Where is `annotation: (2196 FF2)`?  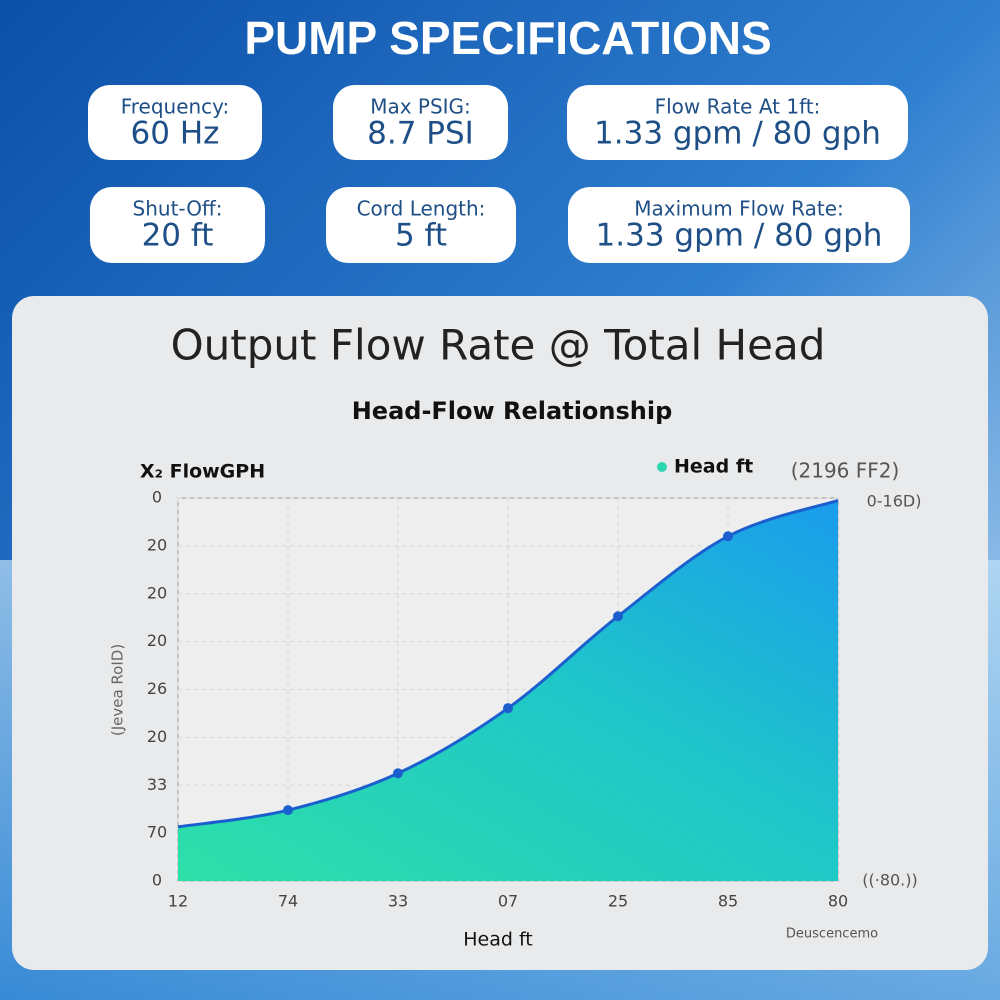 annotation: (2196 FF2) is located at coordinates (845, 471).